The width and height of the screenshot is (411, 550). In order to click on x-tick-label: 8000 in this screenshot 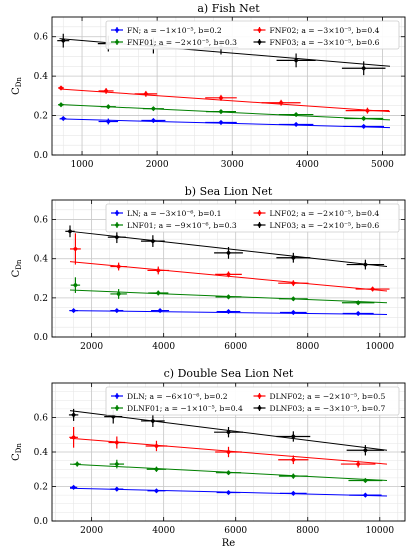, I will do `click(307, 531)`.